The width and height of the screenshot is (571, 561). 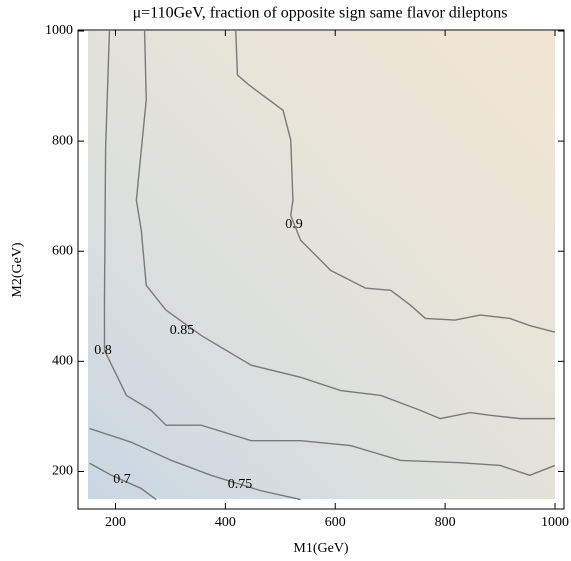 I want to click on x-tick-label: 200, so click(x=115, y=522).